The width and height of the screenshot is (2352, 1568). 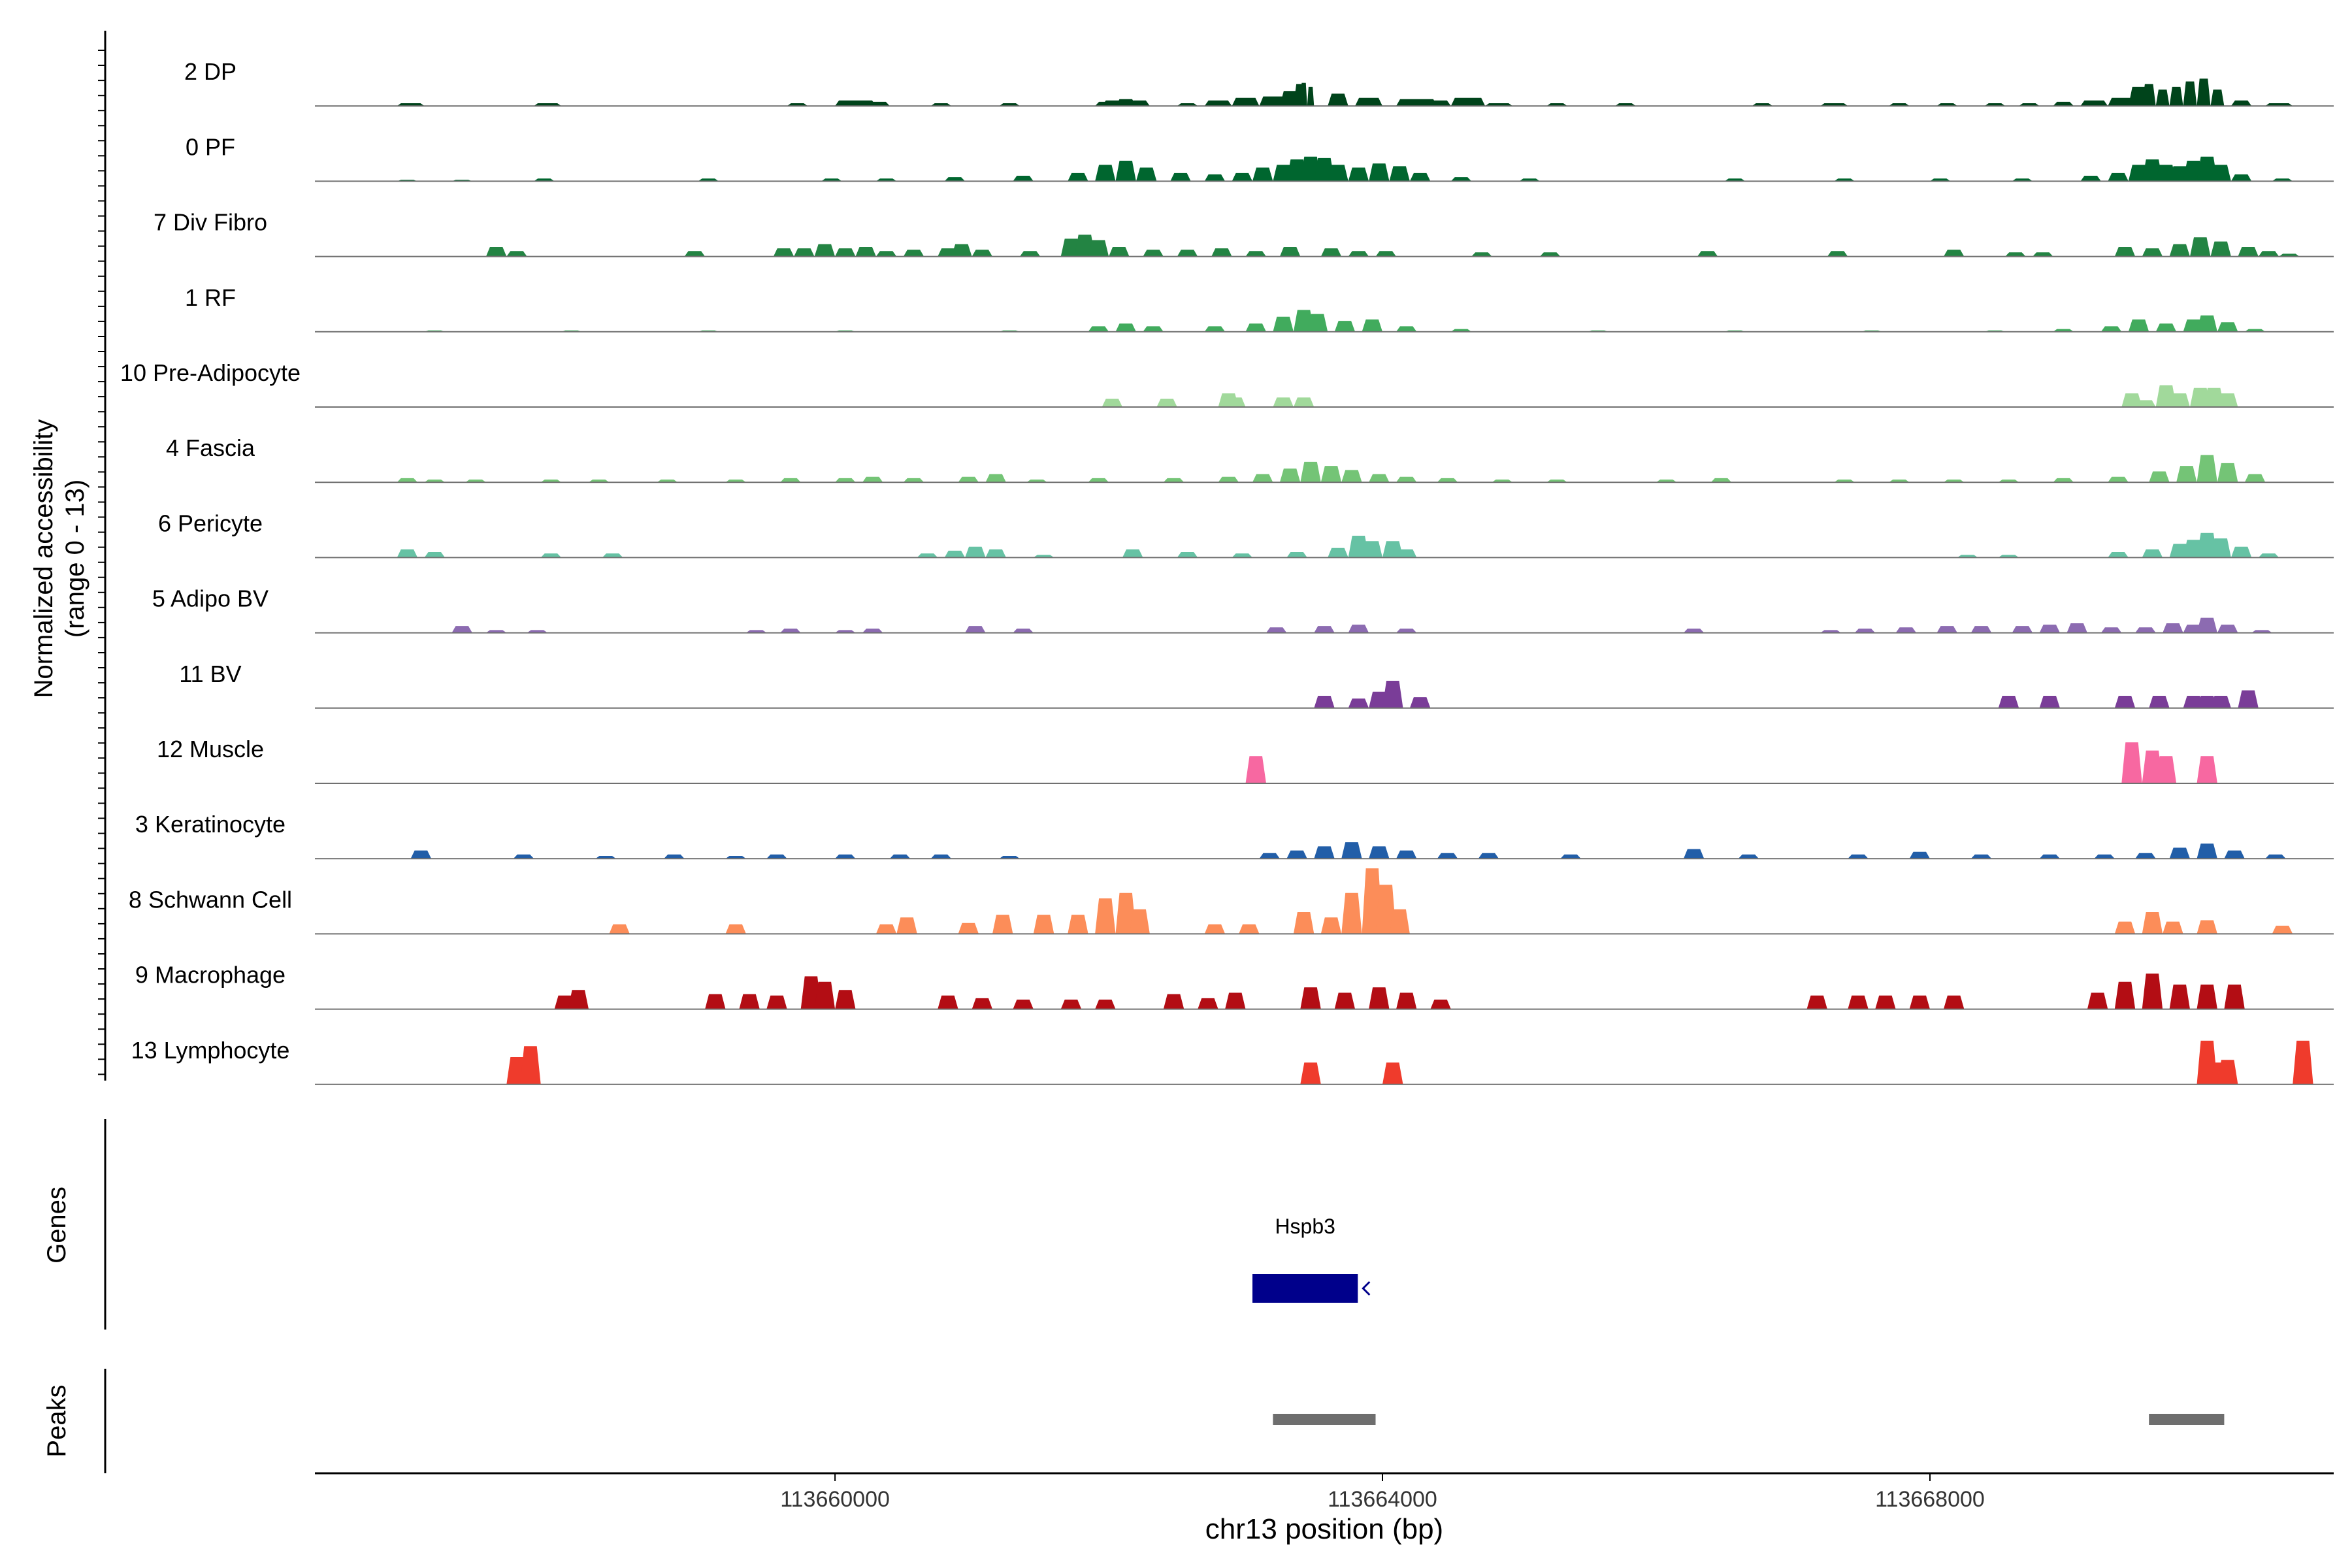 What do you see at coordinates (1305, 1226) in the screenshot?
I see `gene-label: Hspb3` at bounding box center [1305, 1226].